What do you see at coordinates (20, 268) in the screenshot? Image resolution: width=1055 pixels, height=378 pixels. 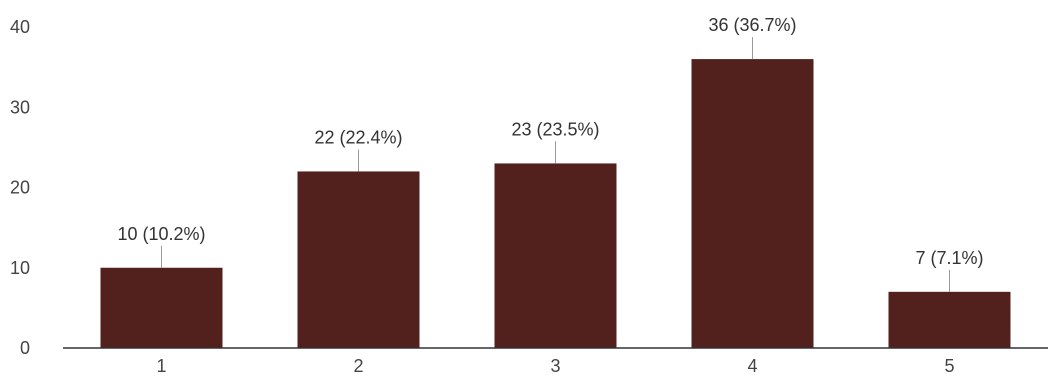 I see `y-tick-label: 10` at bounding box center [20, 268].